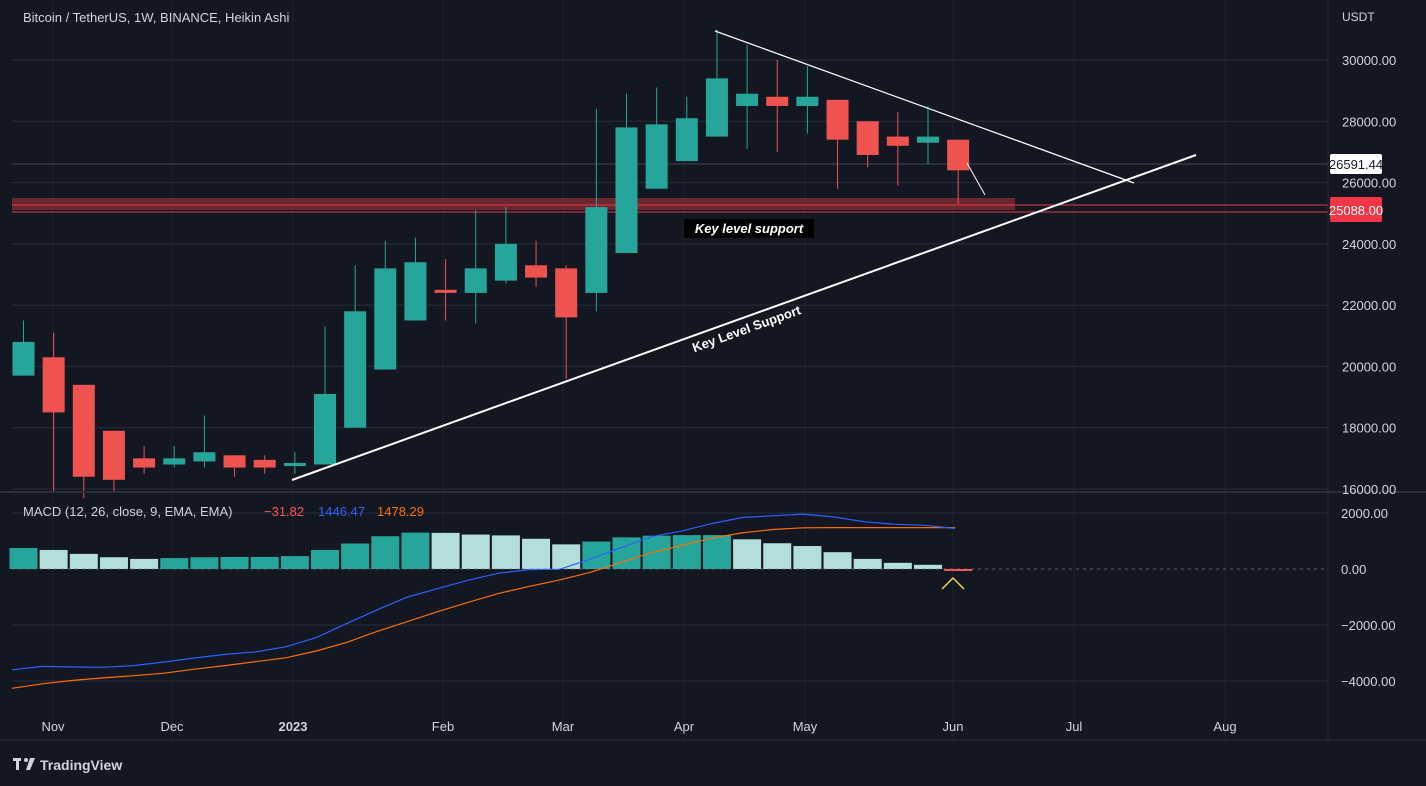 Image resolution: width=1426 pixels, height=786 pixels. Describe the element at coordinates (1358, 17) in the screenshot. I see `currency-label: USDT` at that location.